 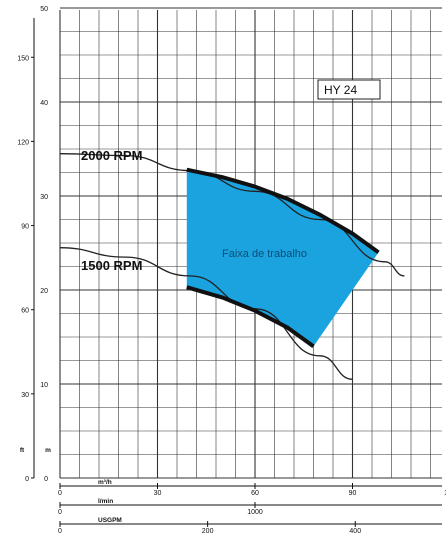 I want to click on flow-axis-unit: USGPM, so click(x=110, y=520).